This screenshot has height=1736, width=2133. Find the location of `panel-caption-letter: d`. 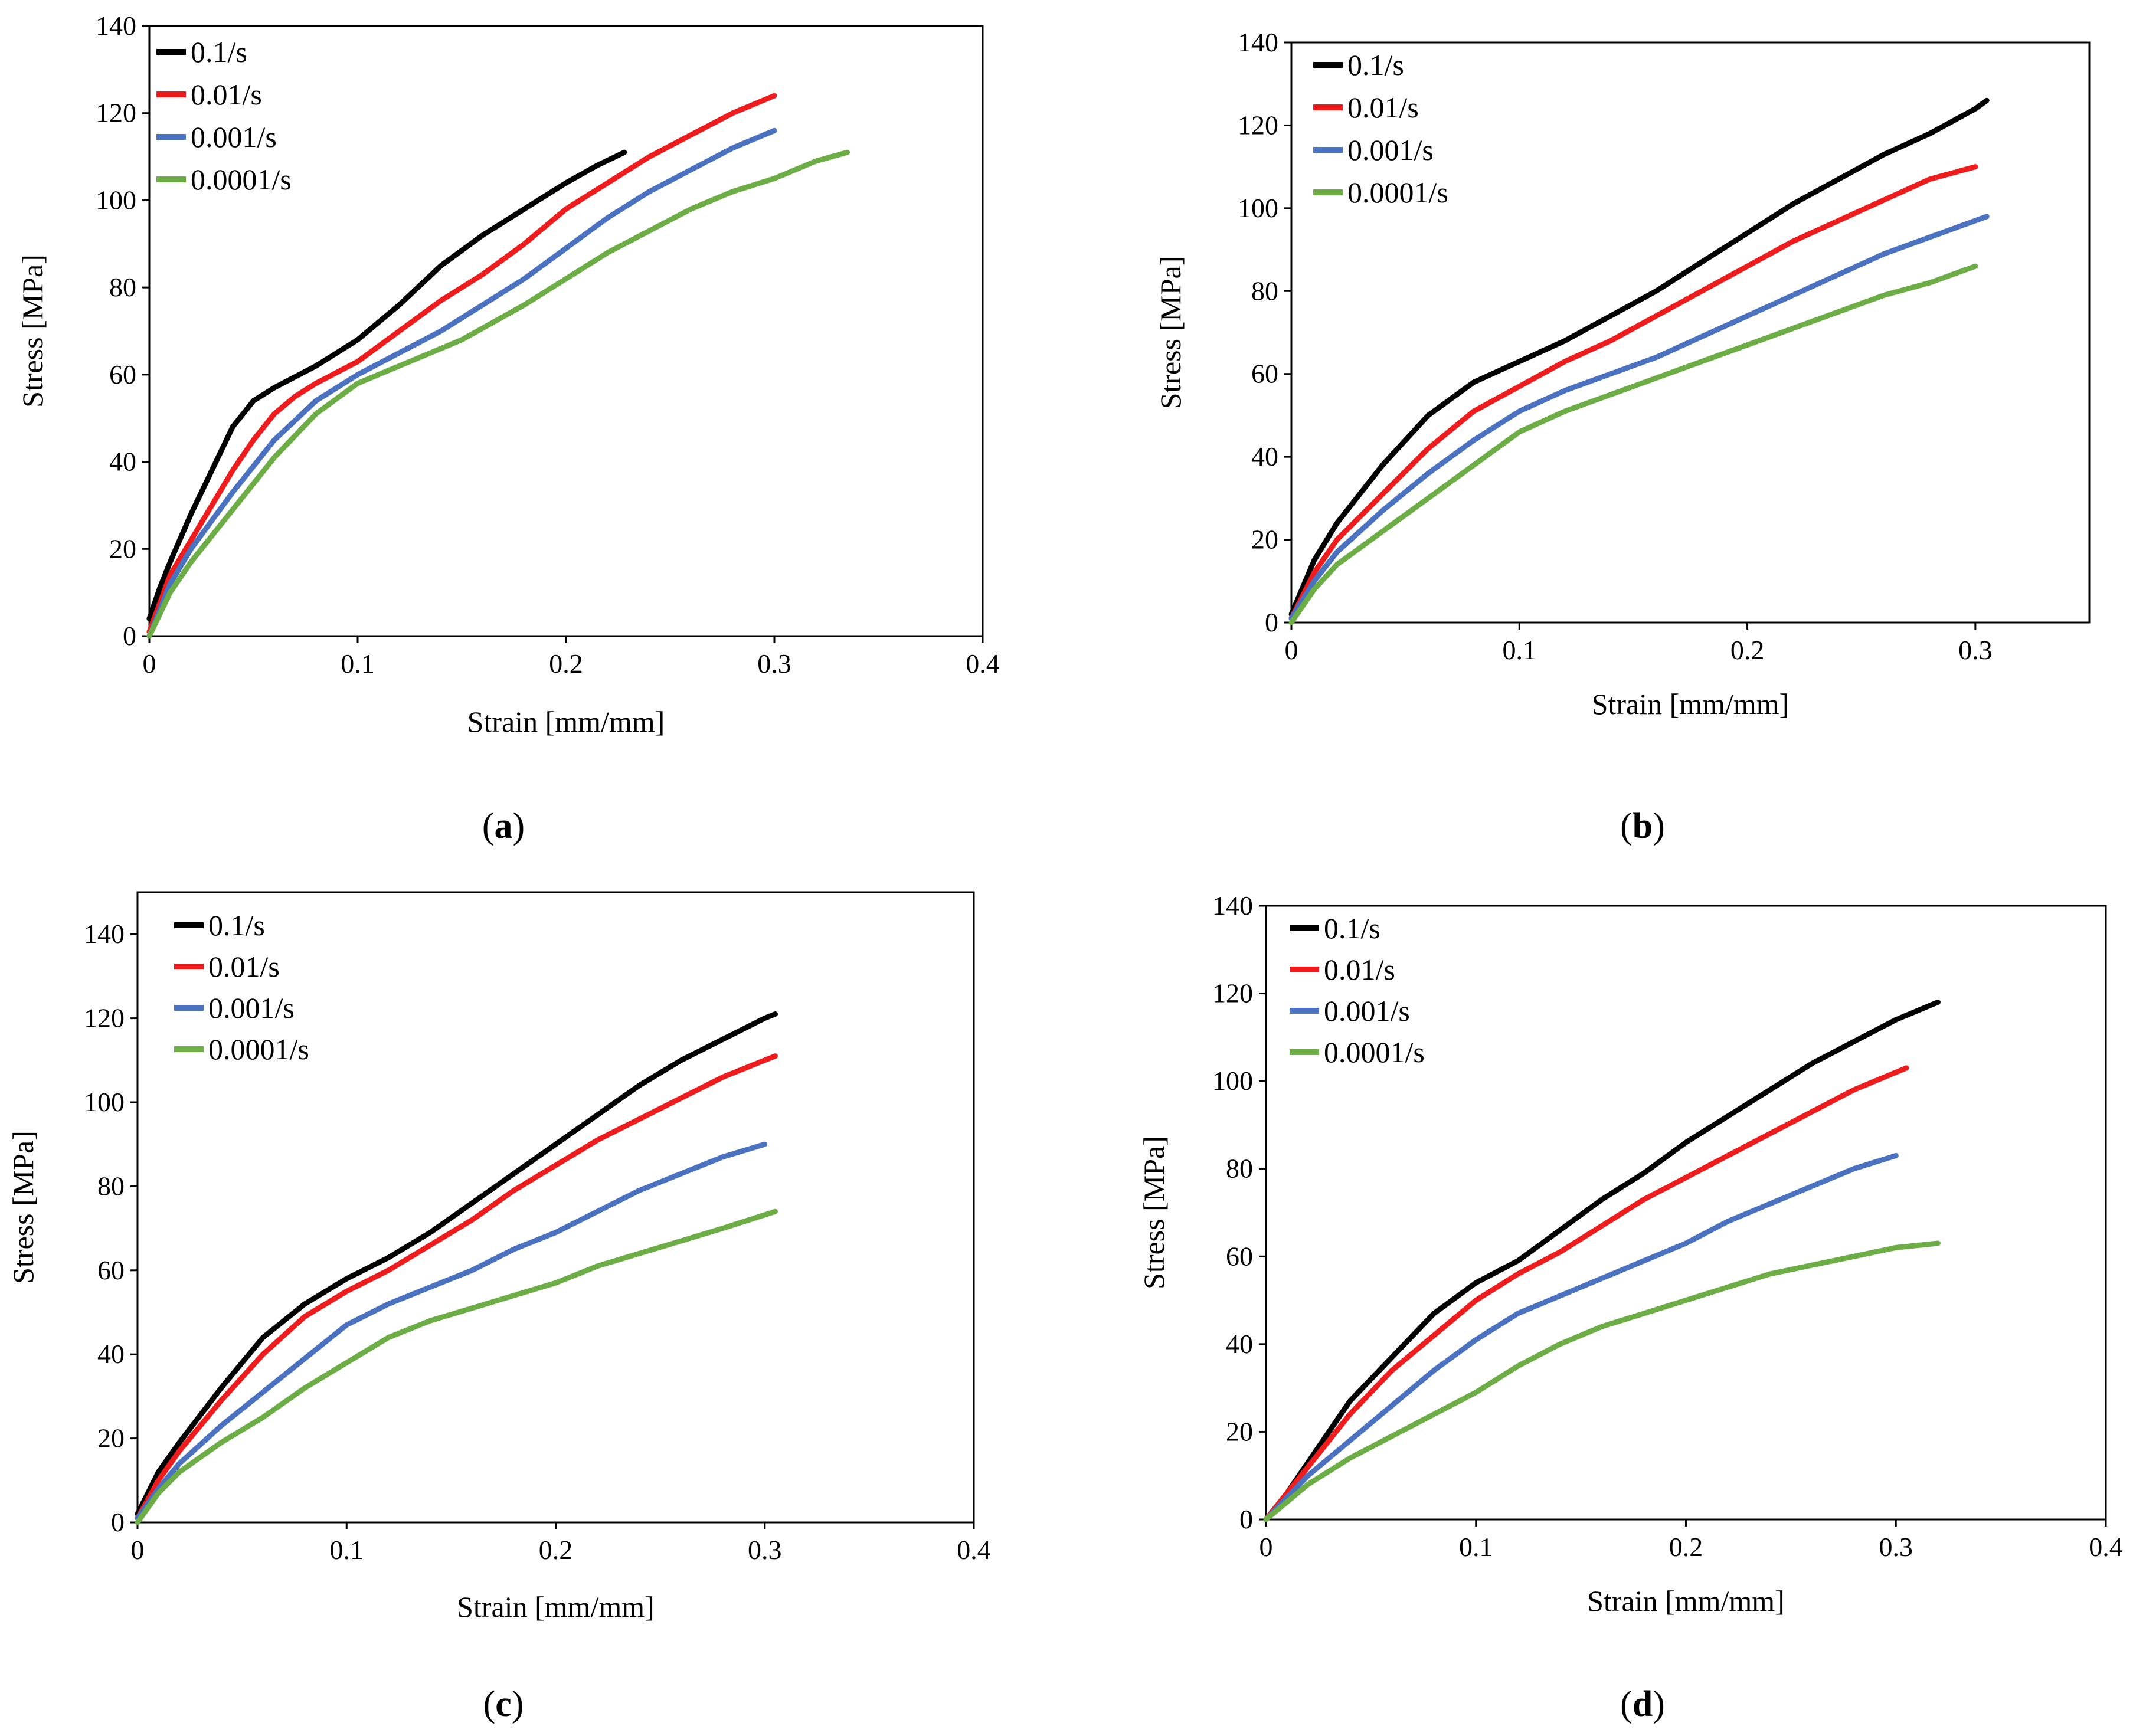

panel-caption-letter: d is located at coordinates (1643, 1704).